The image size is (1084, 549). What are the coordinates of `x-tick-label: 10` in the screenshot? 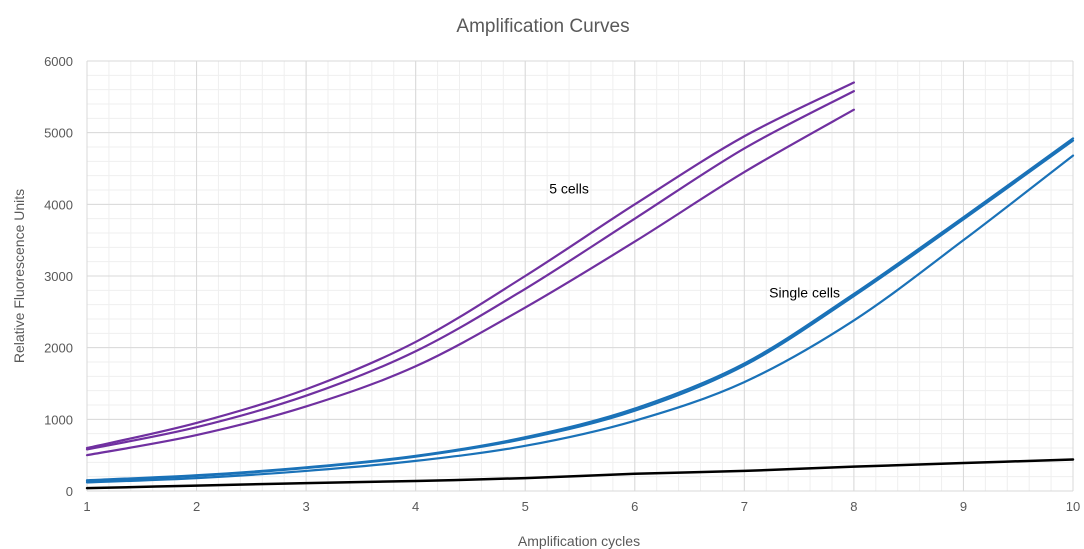 It's located at (1073, 506).